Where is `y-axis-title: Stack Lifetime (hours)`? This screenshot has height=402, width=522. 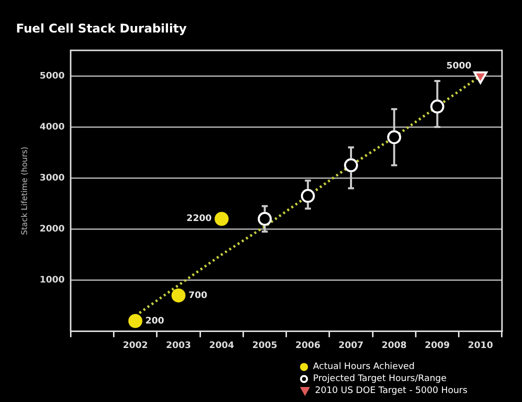
y-axis-title: Stack Lifetime (hours) is located at coordinates (24, 191).